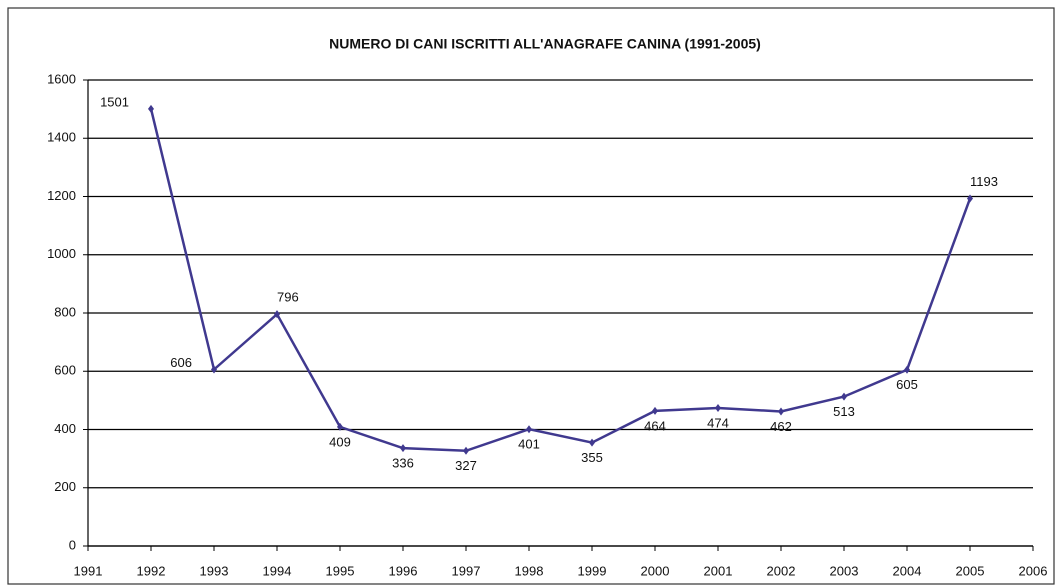 The width and height of the screenshot is (1063, 588). I want to click on x-tick-label: 2000, so click(655, 570).